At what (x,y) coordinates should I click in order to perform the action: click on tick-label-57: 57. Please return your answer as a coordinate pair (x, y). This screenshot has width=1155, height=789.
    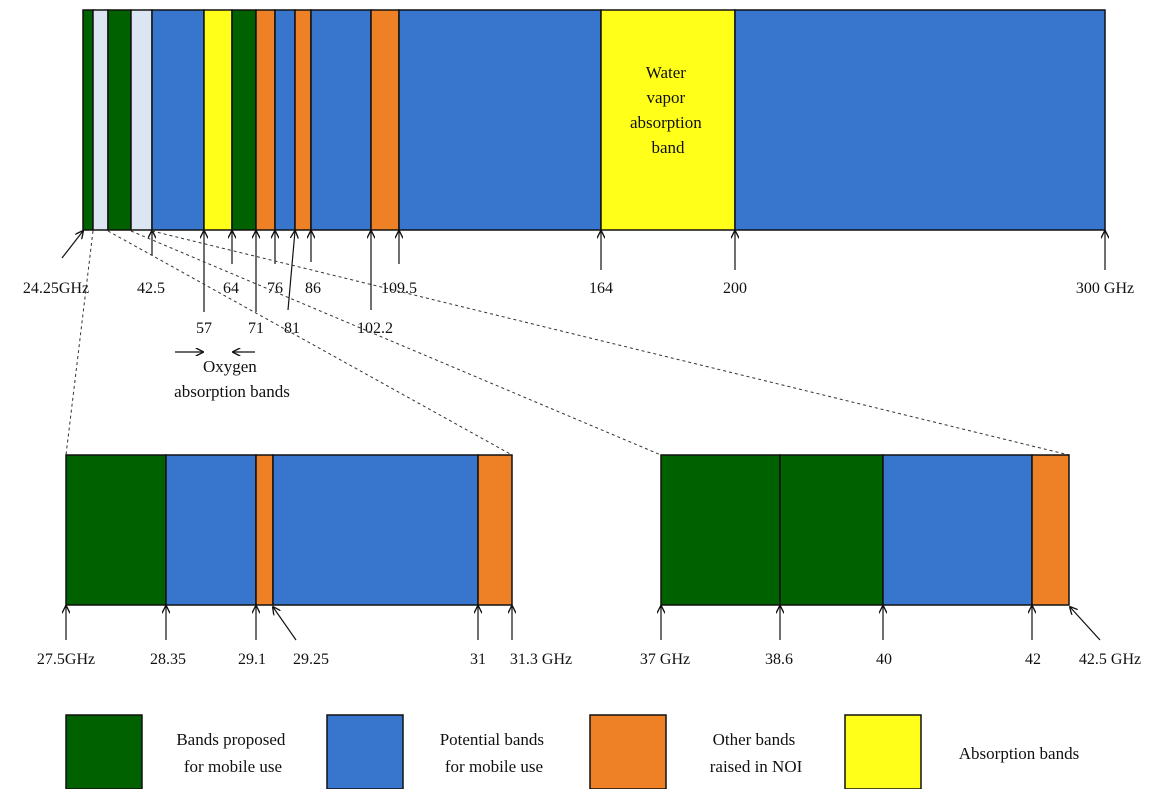
    Looking at the image, I should click on (204, 328).